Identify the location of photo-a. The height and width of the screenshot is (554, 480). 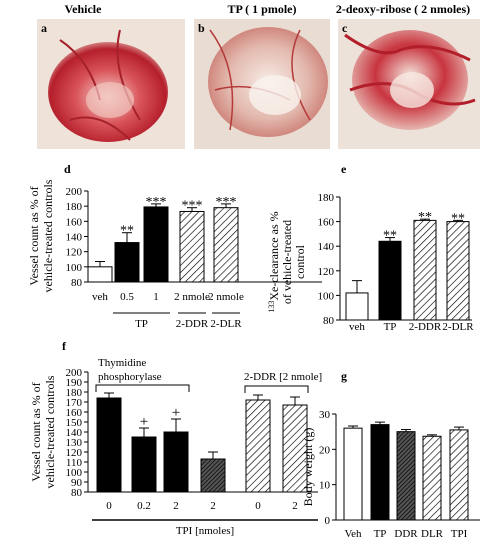
(111, 84).